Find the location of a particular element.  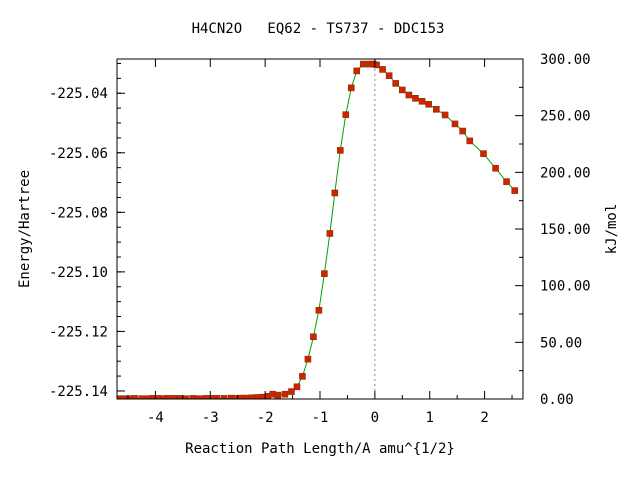

y-tick-label: -225.14 is located at coordinates (78, 392).